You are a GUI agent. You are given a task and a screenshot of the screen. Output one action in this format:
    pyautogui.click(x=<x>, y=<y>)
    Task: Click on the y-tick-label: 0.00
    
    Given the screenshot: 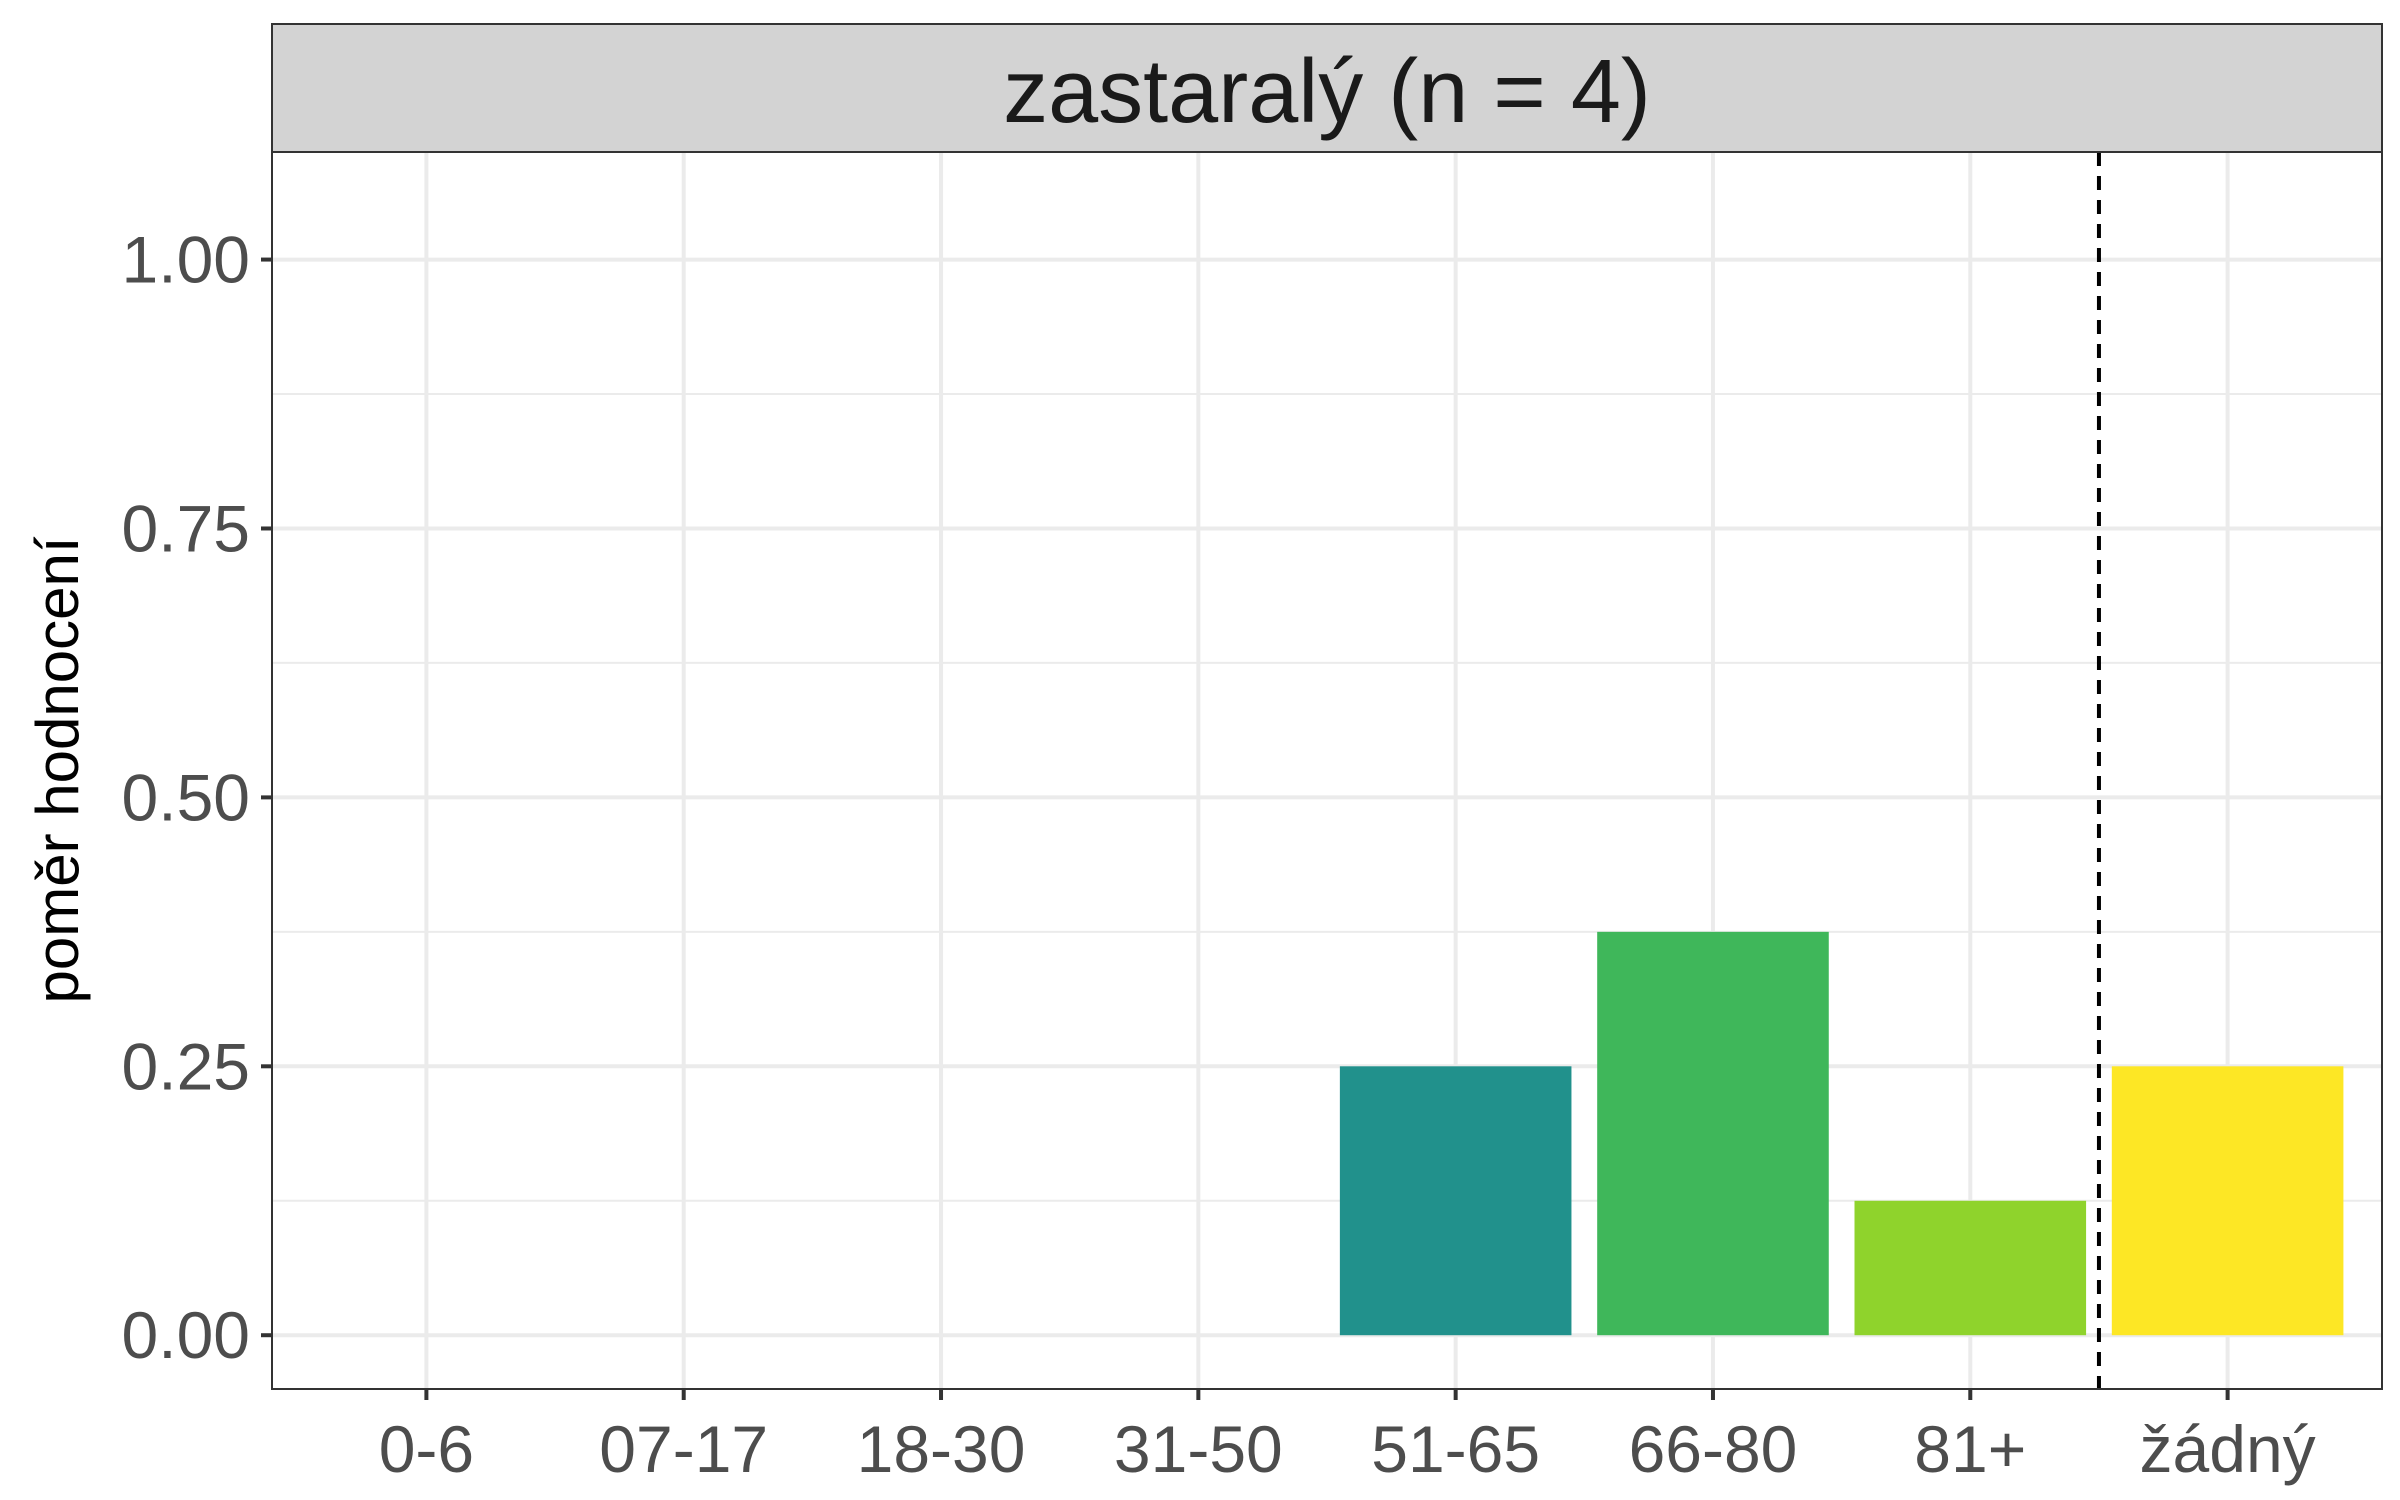 What is the action you would take?
    pyautogui.click(x=186, y=1335)
    